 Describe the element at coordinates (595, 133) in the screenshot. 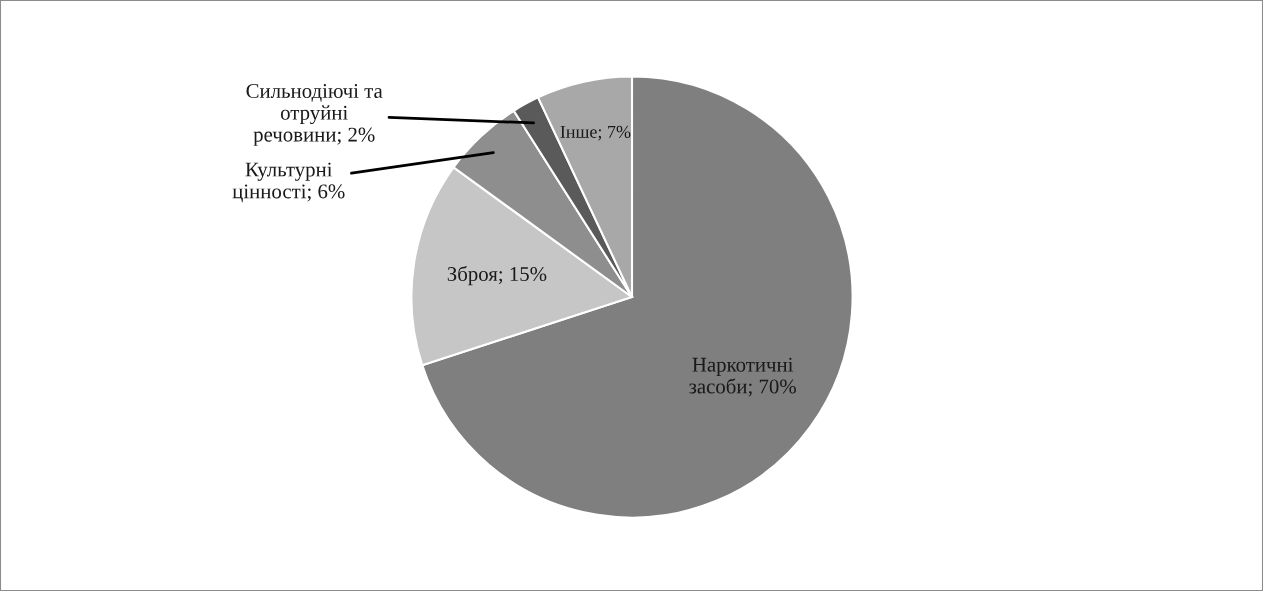

I see `slice-label: Інше; 7%` at that location.